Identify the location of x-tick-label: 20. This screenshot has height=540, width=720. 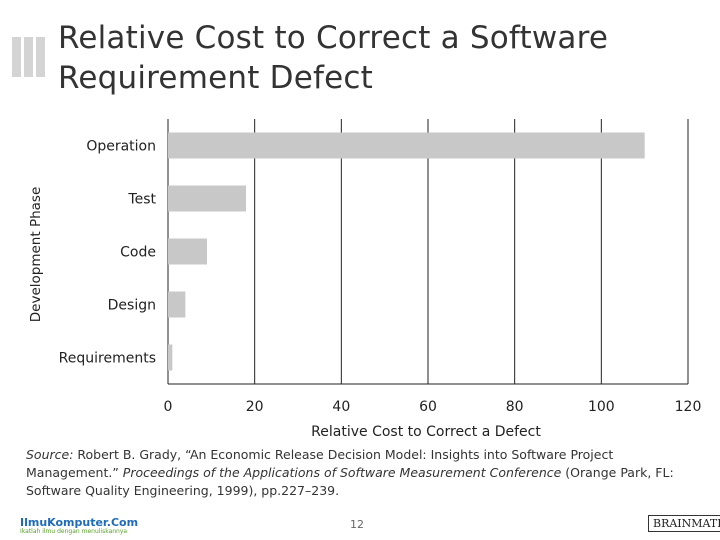
(255, 407).